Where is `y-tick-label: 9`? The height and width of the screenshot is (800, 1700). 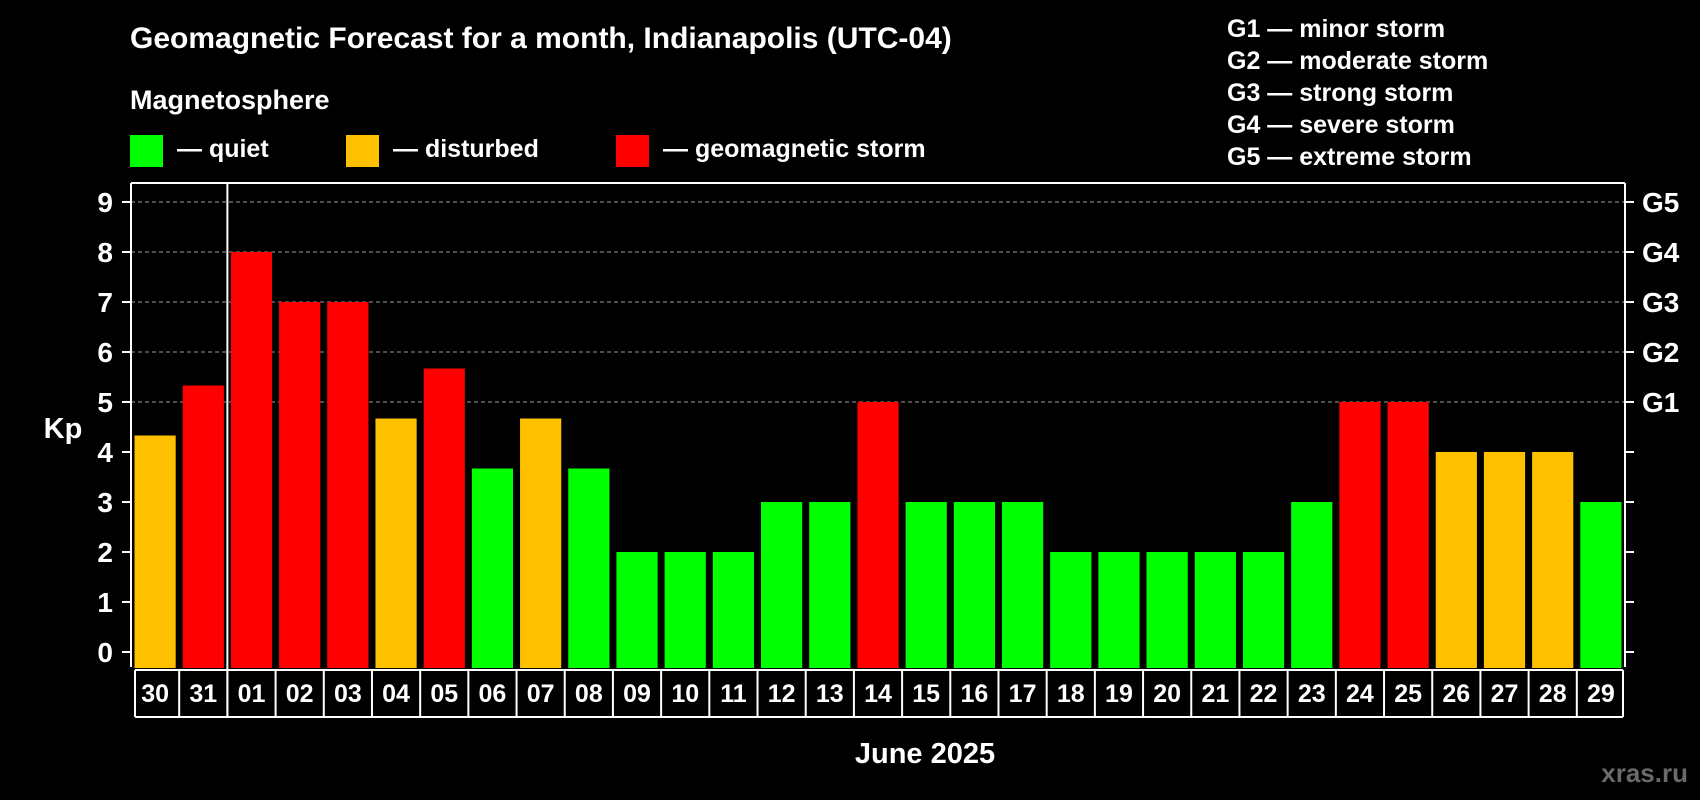 y-tick-label: 9 is located at coordinates (105, 202).